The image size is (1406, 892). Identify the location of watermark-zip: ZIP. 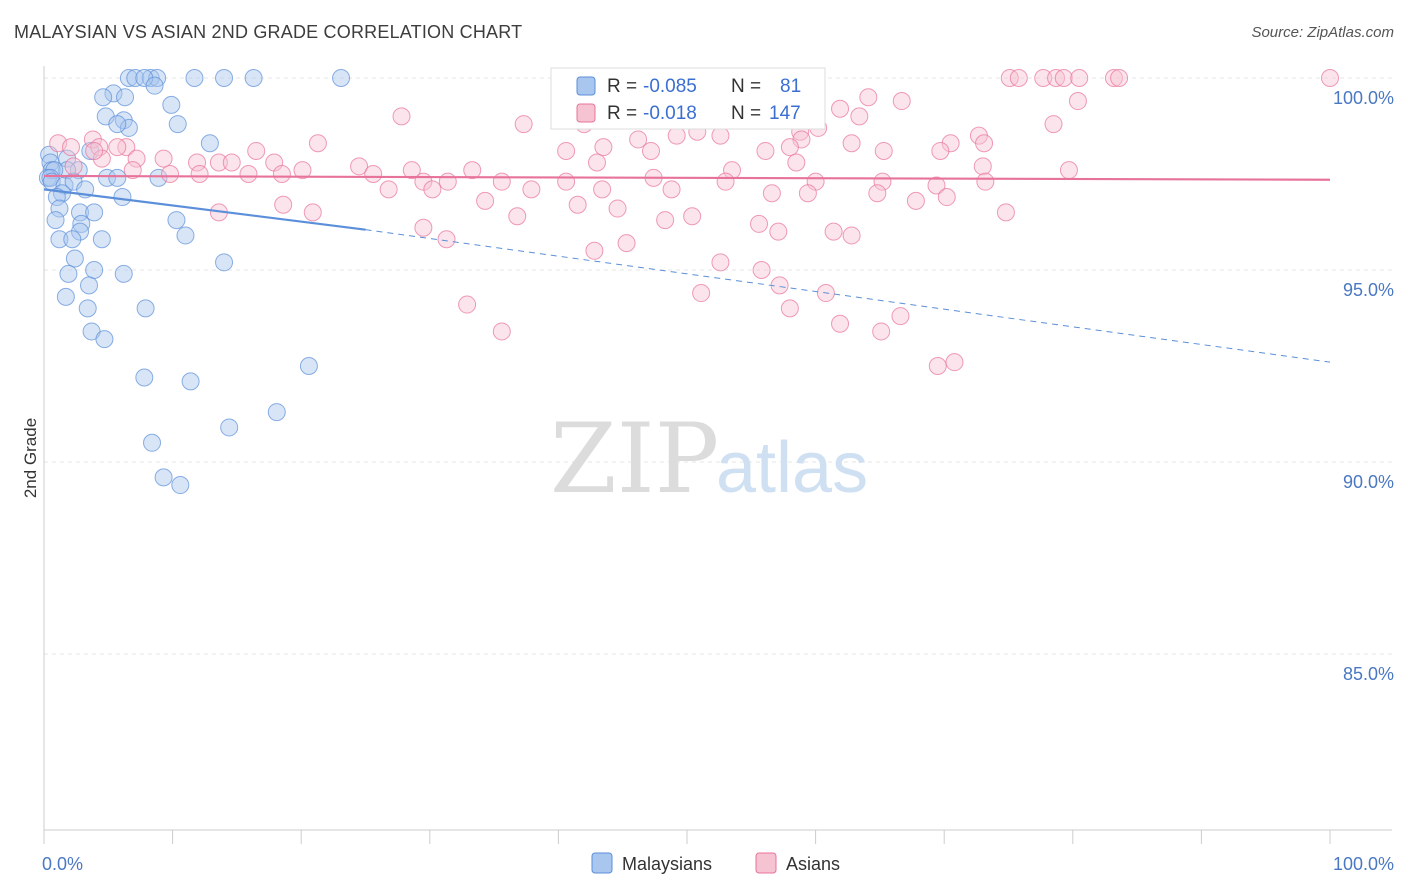
(634, 459).